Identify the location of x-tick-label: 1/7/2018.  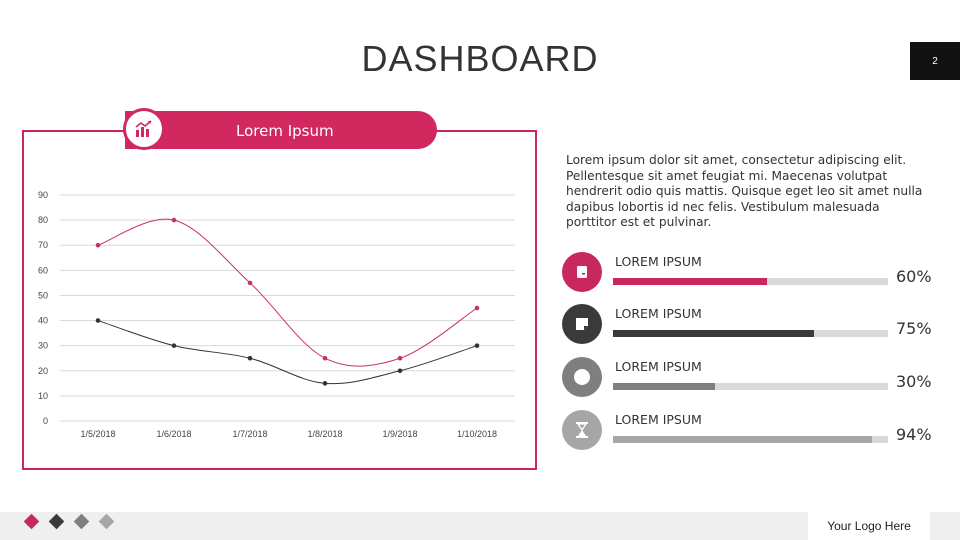
(249, 434).